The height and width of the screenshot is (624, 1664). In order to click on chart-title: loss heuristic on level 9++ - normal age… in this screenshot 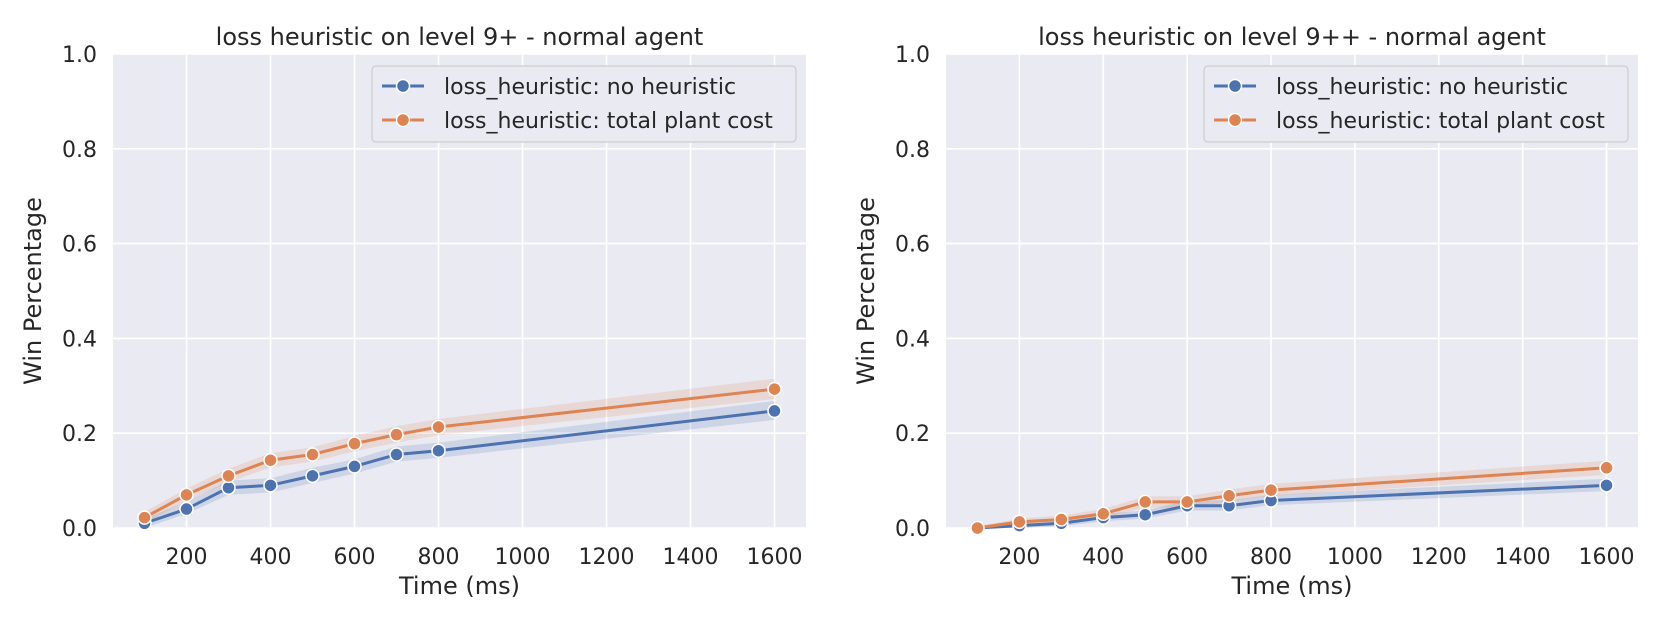, I will do `click(1292, 37)`.